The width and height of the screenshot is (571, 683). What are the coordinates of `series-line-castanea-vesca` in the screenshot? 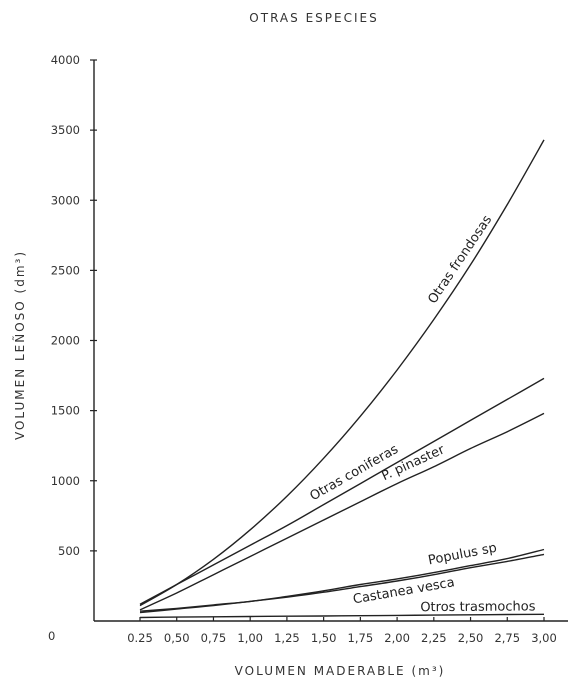 It's located at (342, 583).